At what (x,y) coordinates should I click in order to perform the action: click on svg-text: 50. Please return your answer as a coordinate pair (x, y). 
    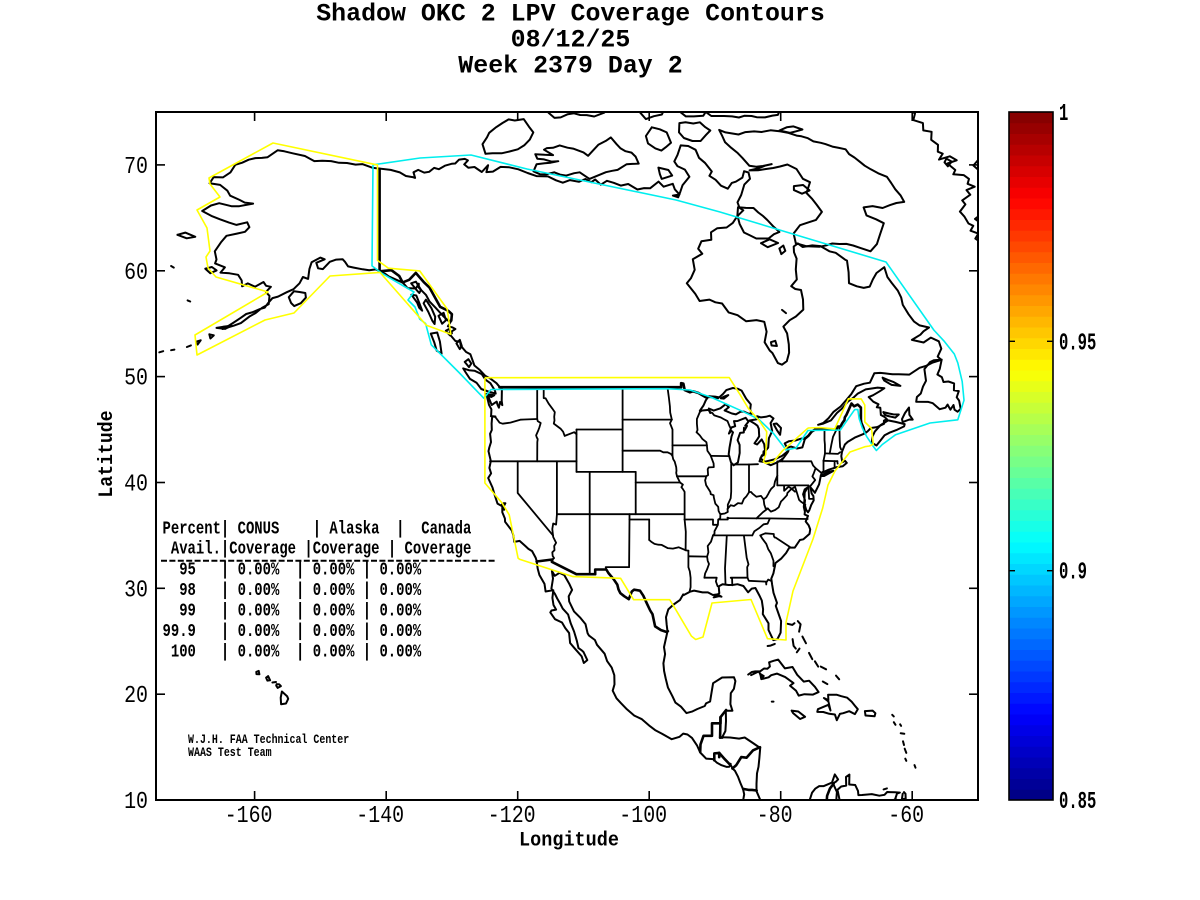
    Looking at the image, I should click on (136, 379).